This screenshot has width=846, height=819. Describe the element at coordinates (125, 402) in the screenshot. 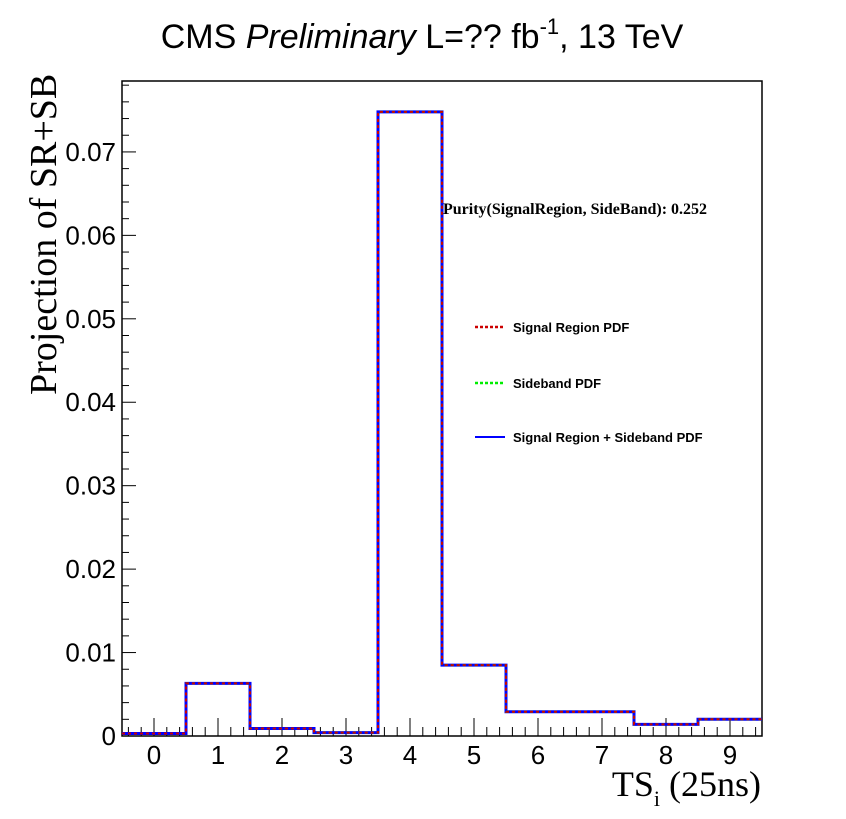

I see `y-axis-minor-ticks` at that location.